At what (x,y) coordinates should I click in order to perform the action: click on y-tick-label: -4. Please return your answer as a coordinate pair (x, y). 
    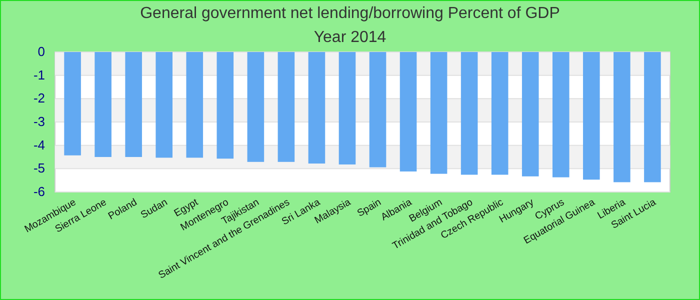
    Looking at the image, I should click on (39, 144).